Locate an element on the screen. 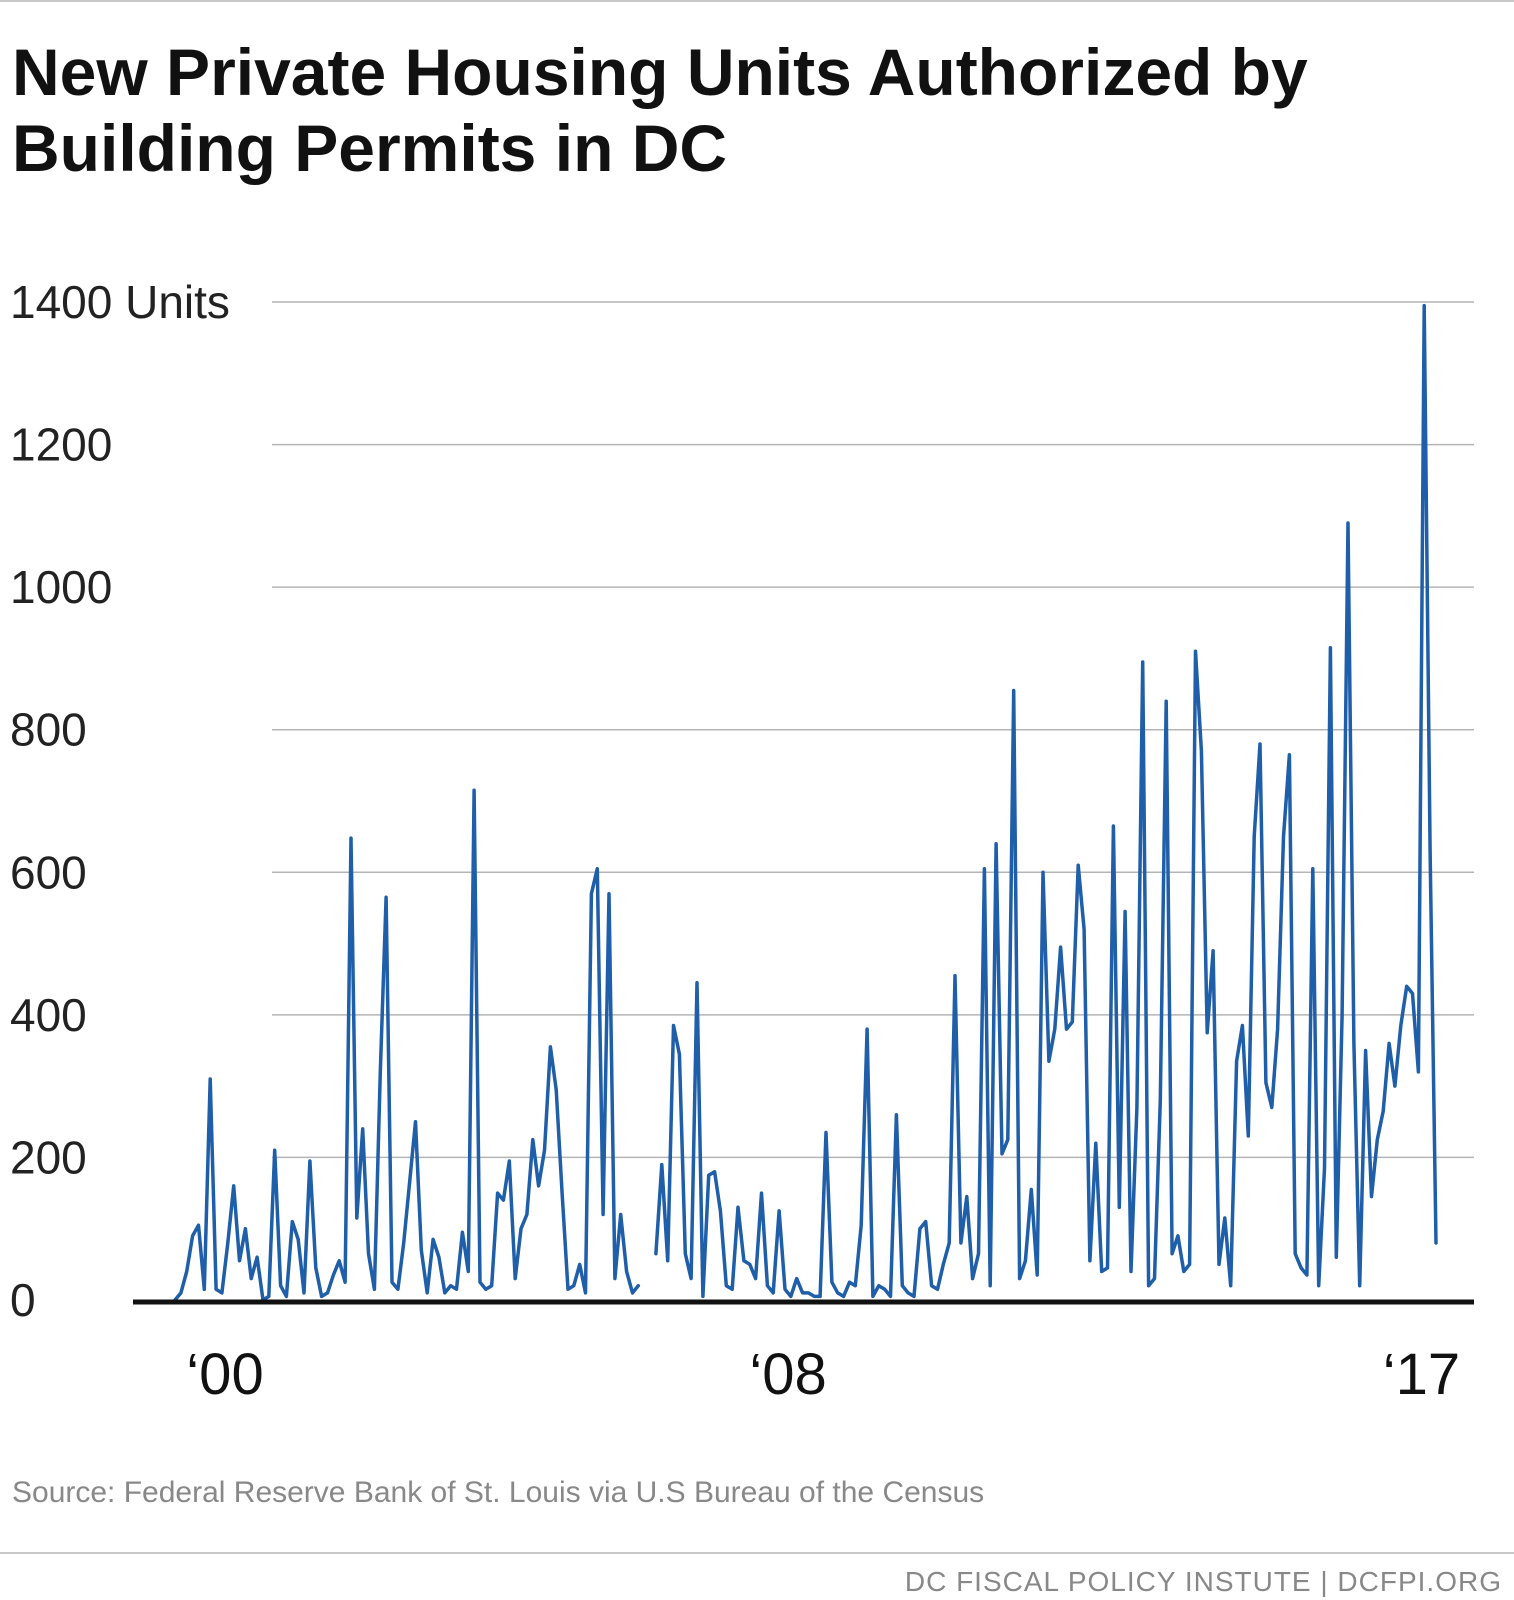 The height and width of the screenshot is (1600, 1514). x-tick-label: ‘00 is located at coordinates (224, 1374).